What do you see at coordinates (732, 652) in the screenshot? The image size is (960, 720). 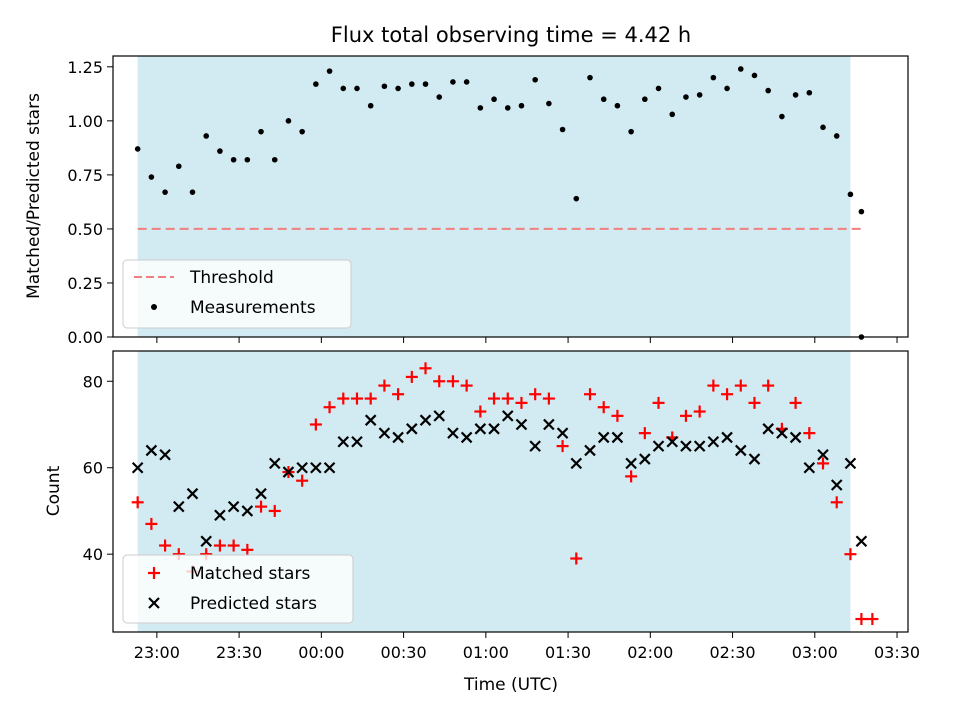 I see `x-tick-label: 02:30` at bounding box center [732, 652].